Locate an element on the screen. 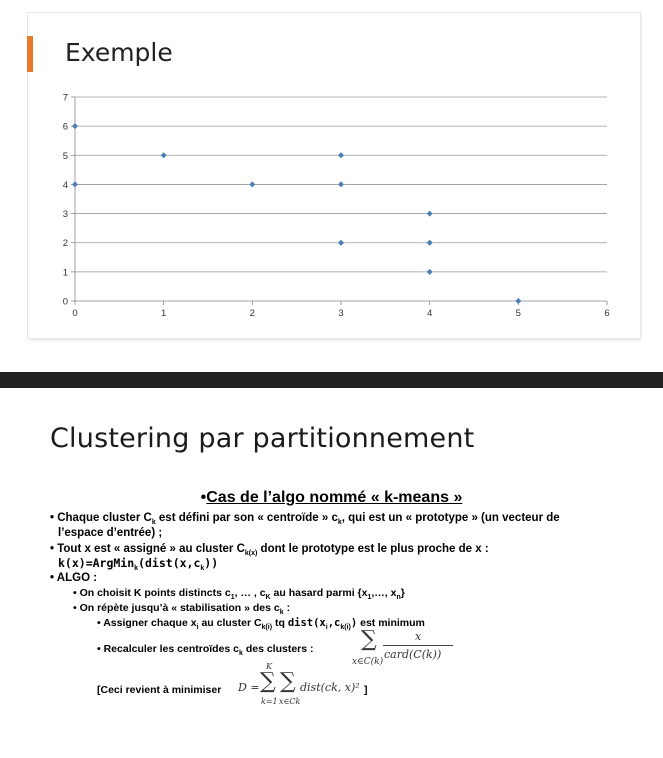  title-accent-bar is located at coordinates (30, 54).